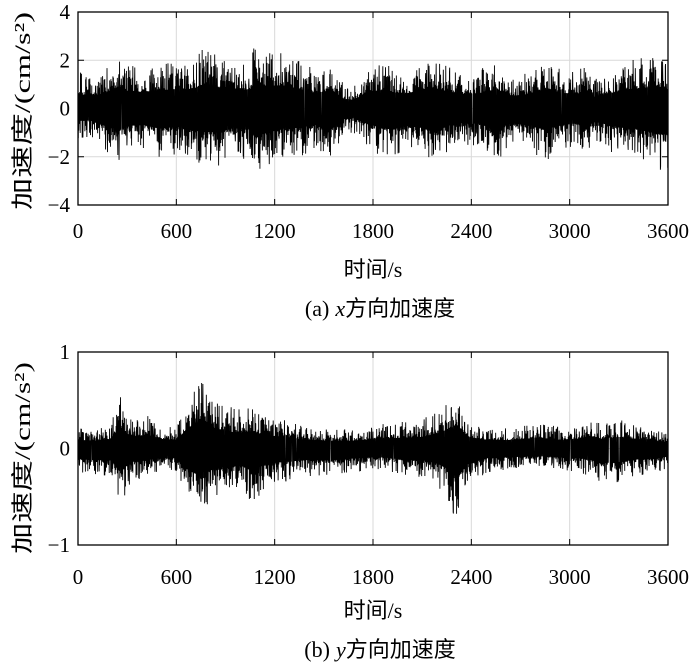 The image size is (700, 668). What do you see at coordinates (340, 649) in the screenshot?
I see `caption-variable: y` at bounding box center [340, 649].